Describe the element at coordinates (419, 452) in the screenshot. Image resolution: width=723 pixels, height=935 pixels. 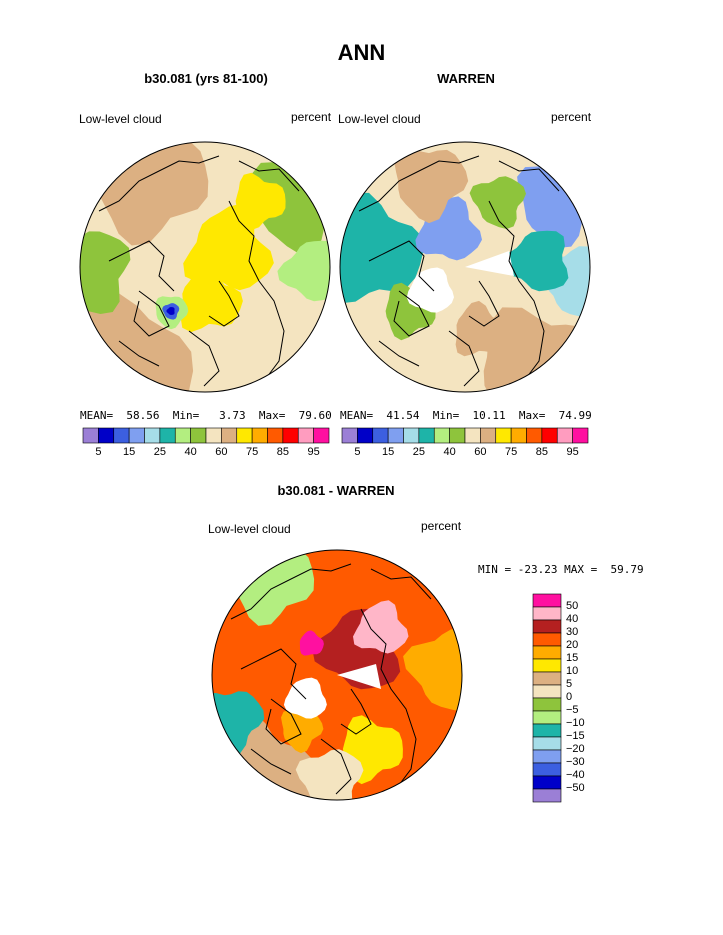
I see `panel2-colorbar-tick: 25` at that location.